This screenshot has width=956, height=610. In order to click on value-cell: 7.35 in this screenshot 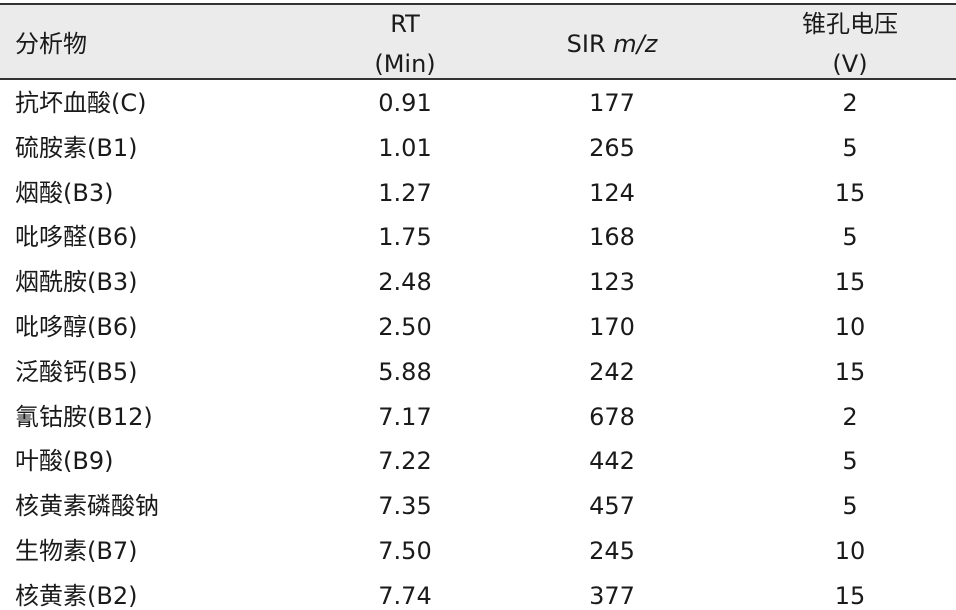, I will do `click(405, 506)`.